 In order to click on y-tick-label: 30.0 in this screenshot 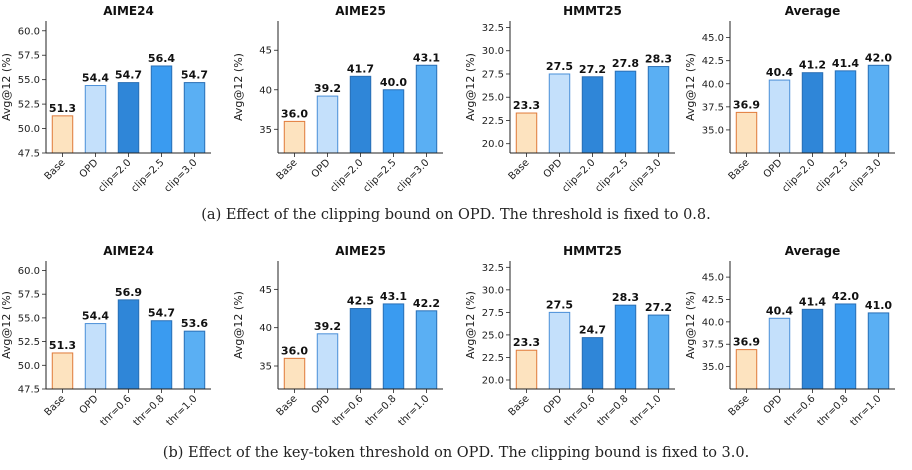, I will do `click(493, 51)`.